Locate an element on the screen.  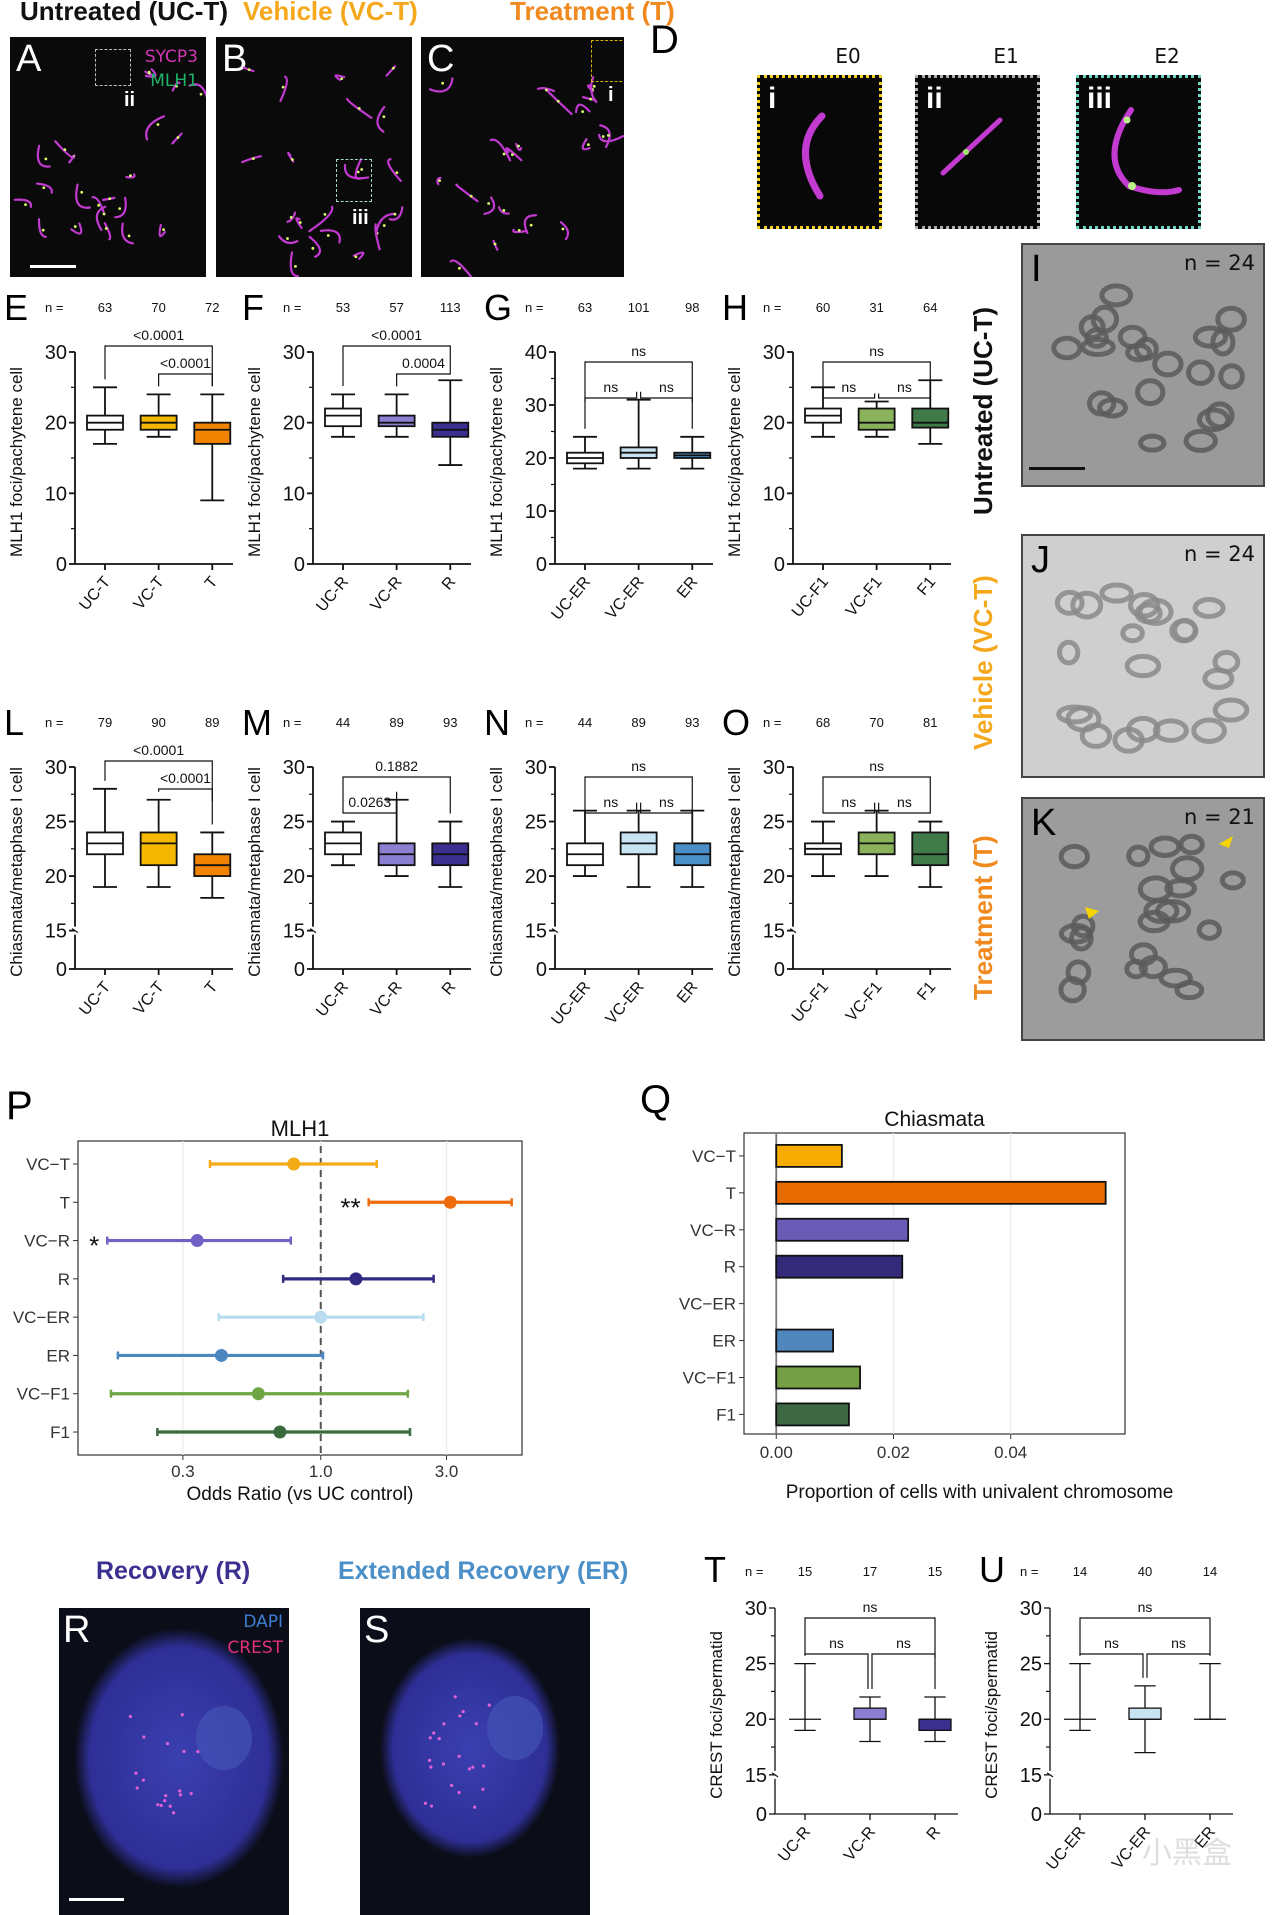
arrowhead-icon is located at coordinates (1092, 913).